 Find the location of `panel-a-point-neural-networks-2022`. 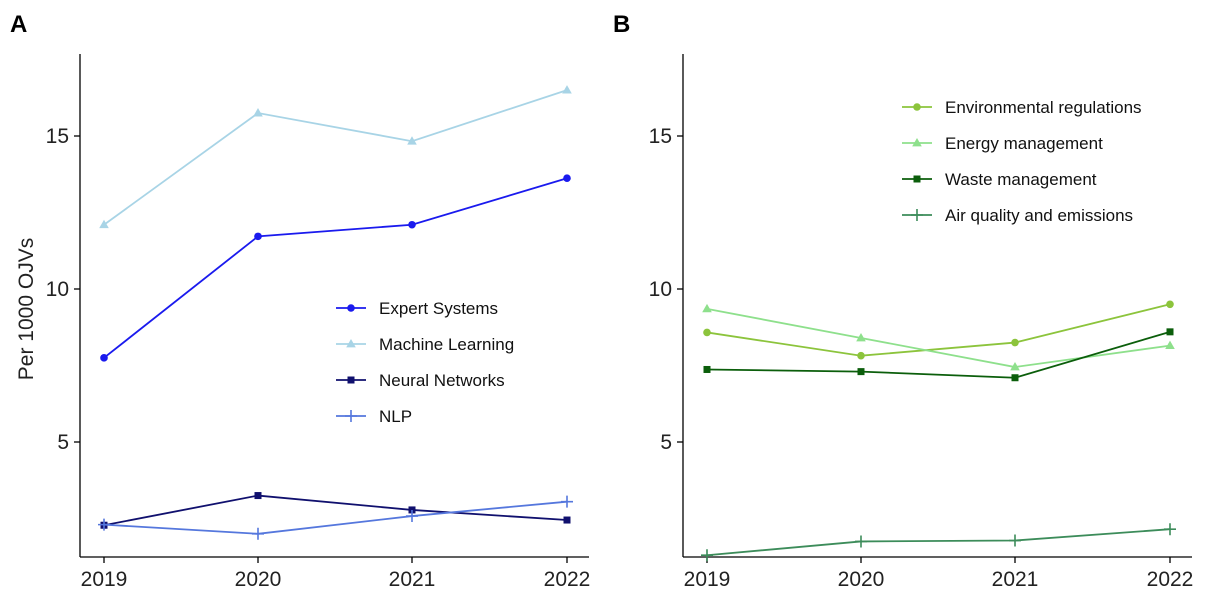

panel-a-point-neural-networks-2022 is located at coordinates (567, 520).